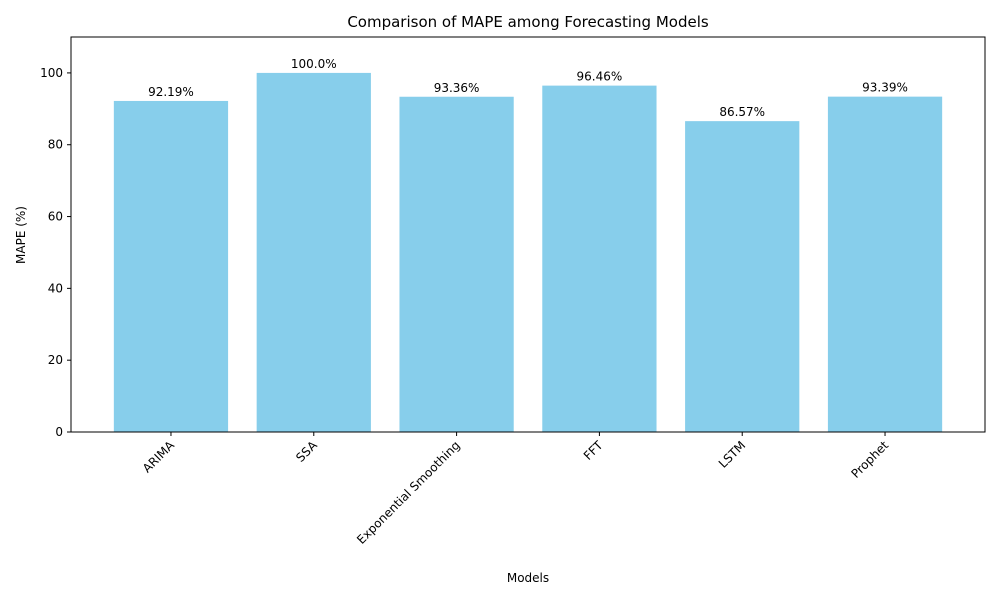 The image size is (1000, 600). Describe the element at coordinates (55, 360) in the screenshot. I see `y-tick-label: 20` at that location.